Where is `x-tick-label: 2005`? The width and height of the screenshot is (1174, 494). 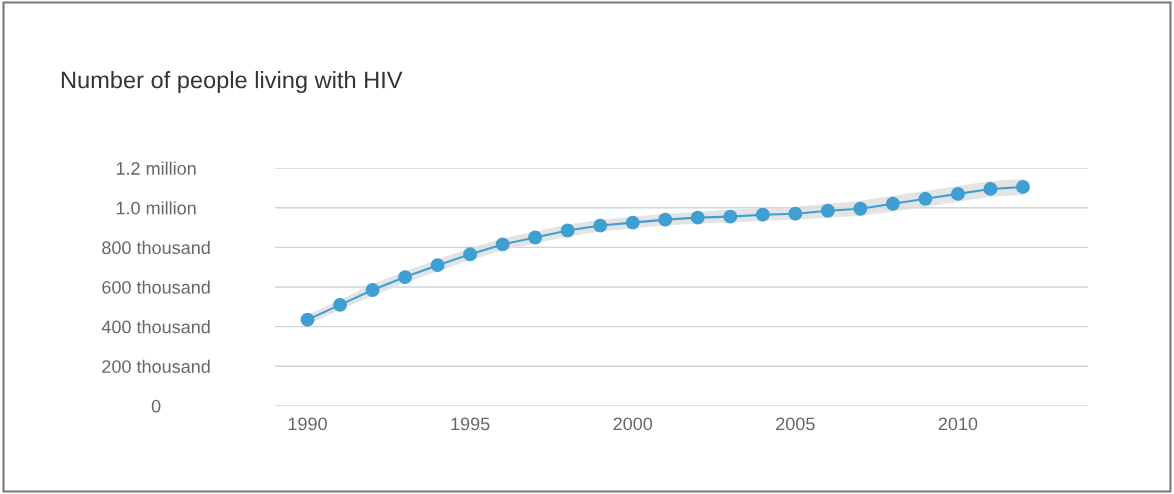 x-tick-label: 2005 is located at coordinates (795, 424).